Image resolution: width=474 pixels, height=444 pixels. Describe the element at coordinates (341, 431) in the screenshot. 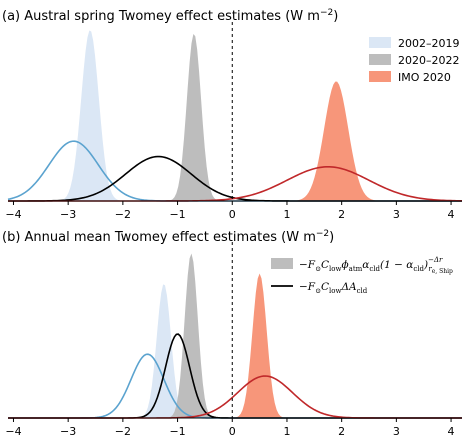

I see `panel-b-tick-label-6: 2` at that location.